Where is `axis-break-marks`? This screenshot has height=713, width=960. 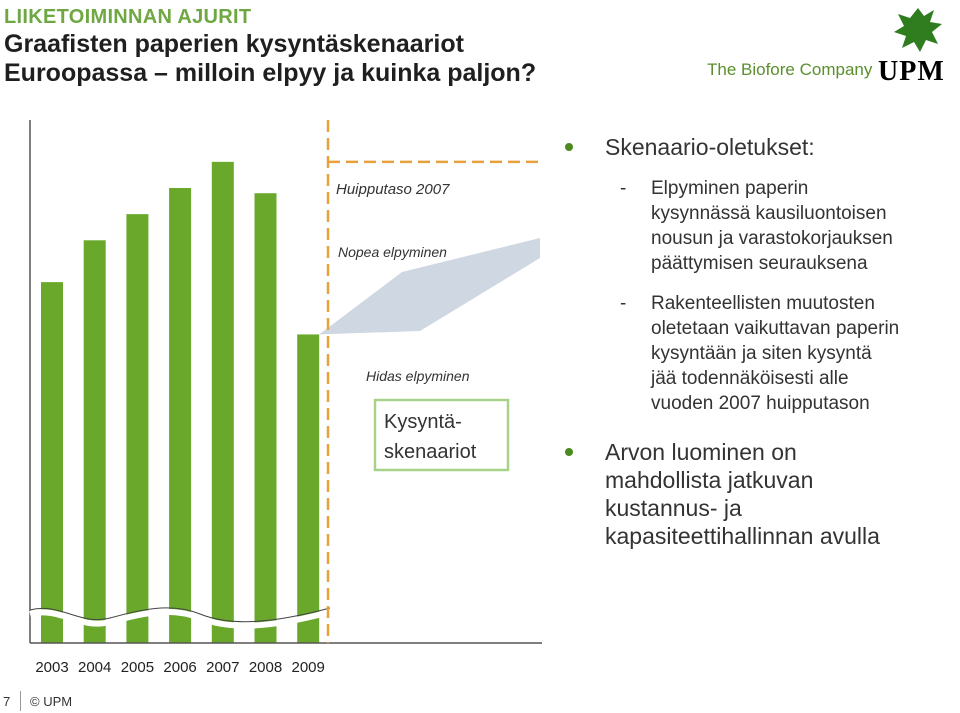 axis-break-marks is located at coordinates (180, 618).